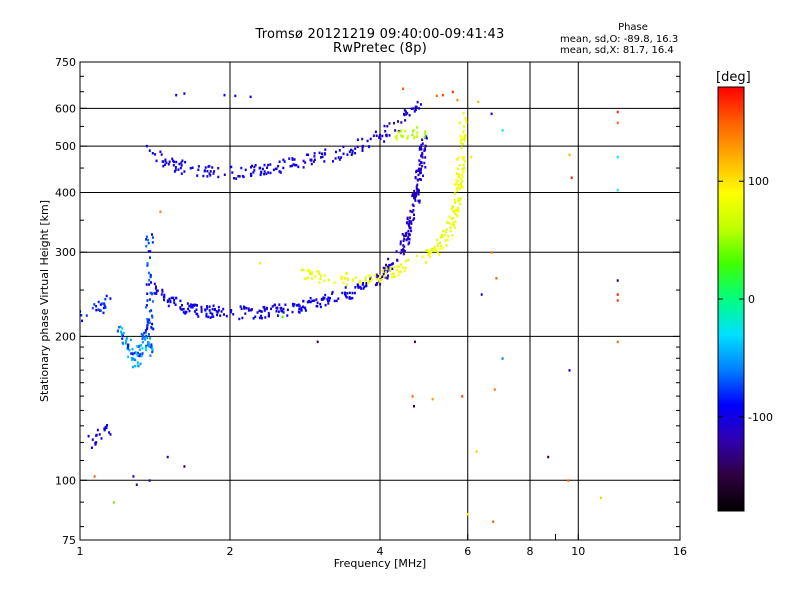  I want to click on x-tick-label: 6, so click(467, 551).